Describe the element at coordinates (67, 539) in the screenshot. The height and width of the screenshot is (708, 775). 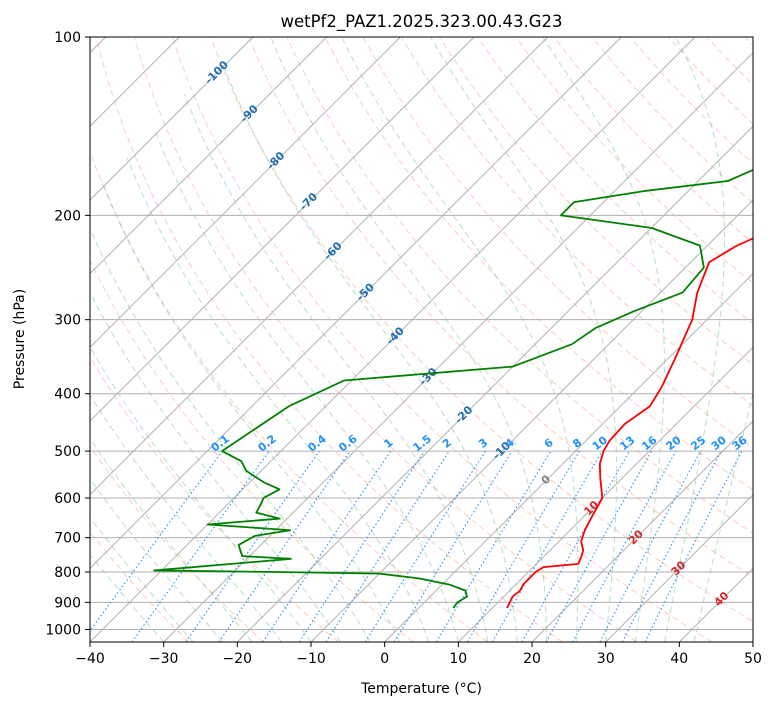
I see `y-tick-label: 700` at that location.